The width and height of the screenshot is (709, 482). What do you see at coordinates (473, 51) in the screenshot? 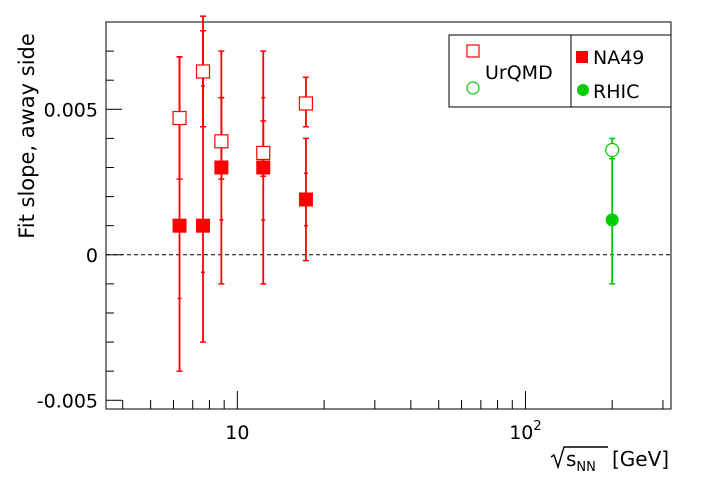
I see `legend-marker-urqmd-open-square` at bounding box center [473, 51].